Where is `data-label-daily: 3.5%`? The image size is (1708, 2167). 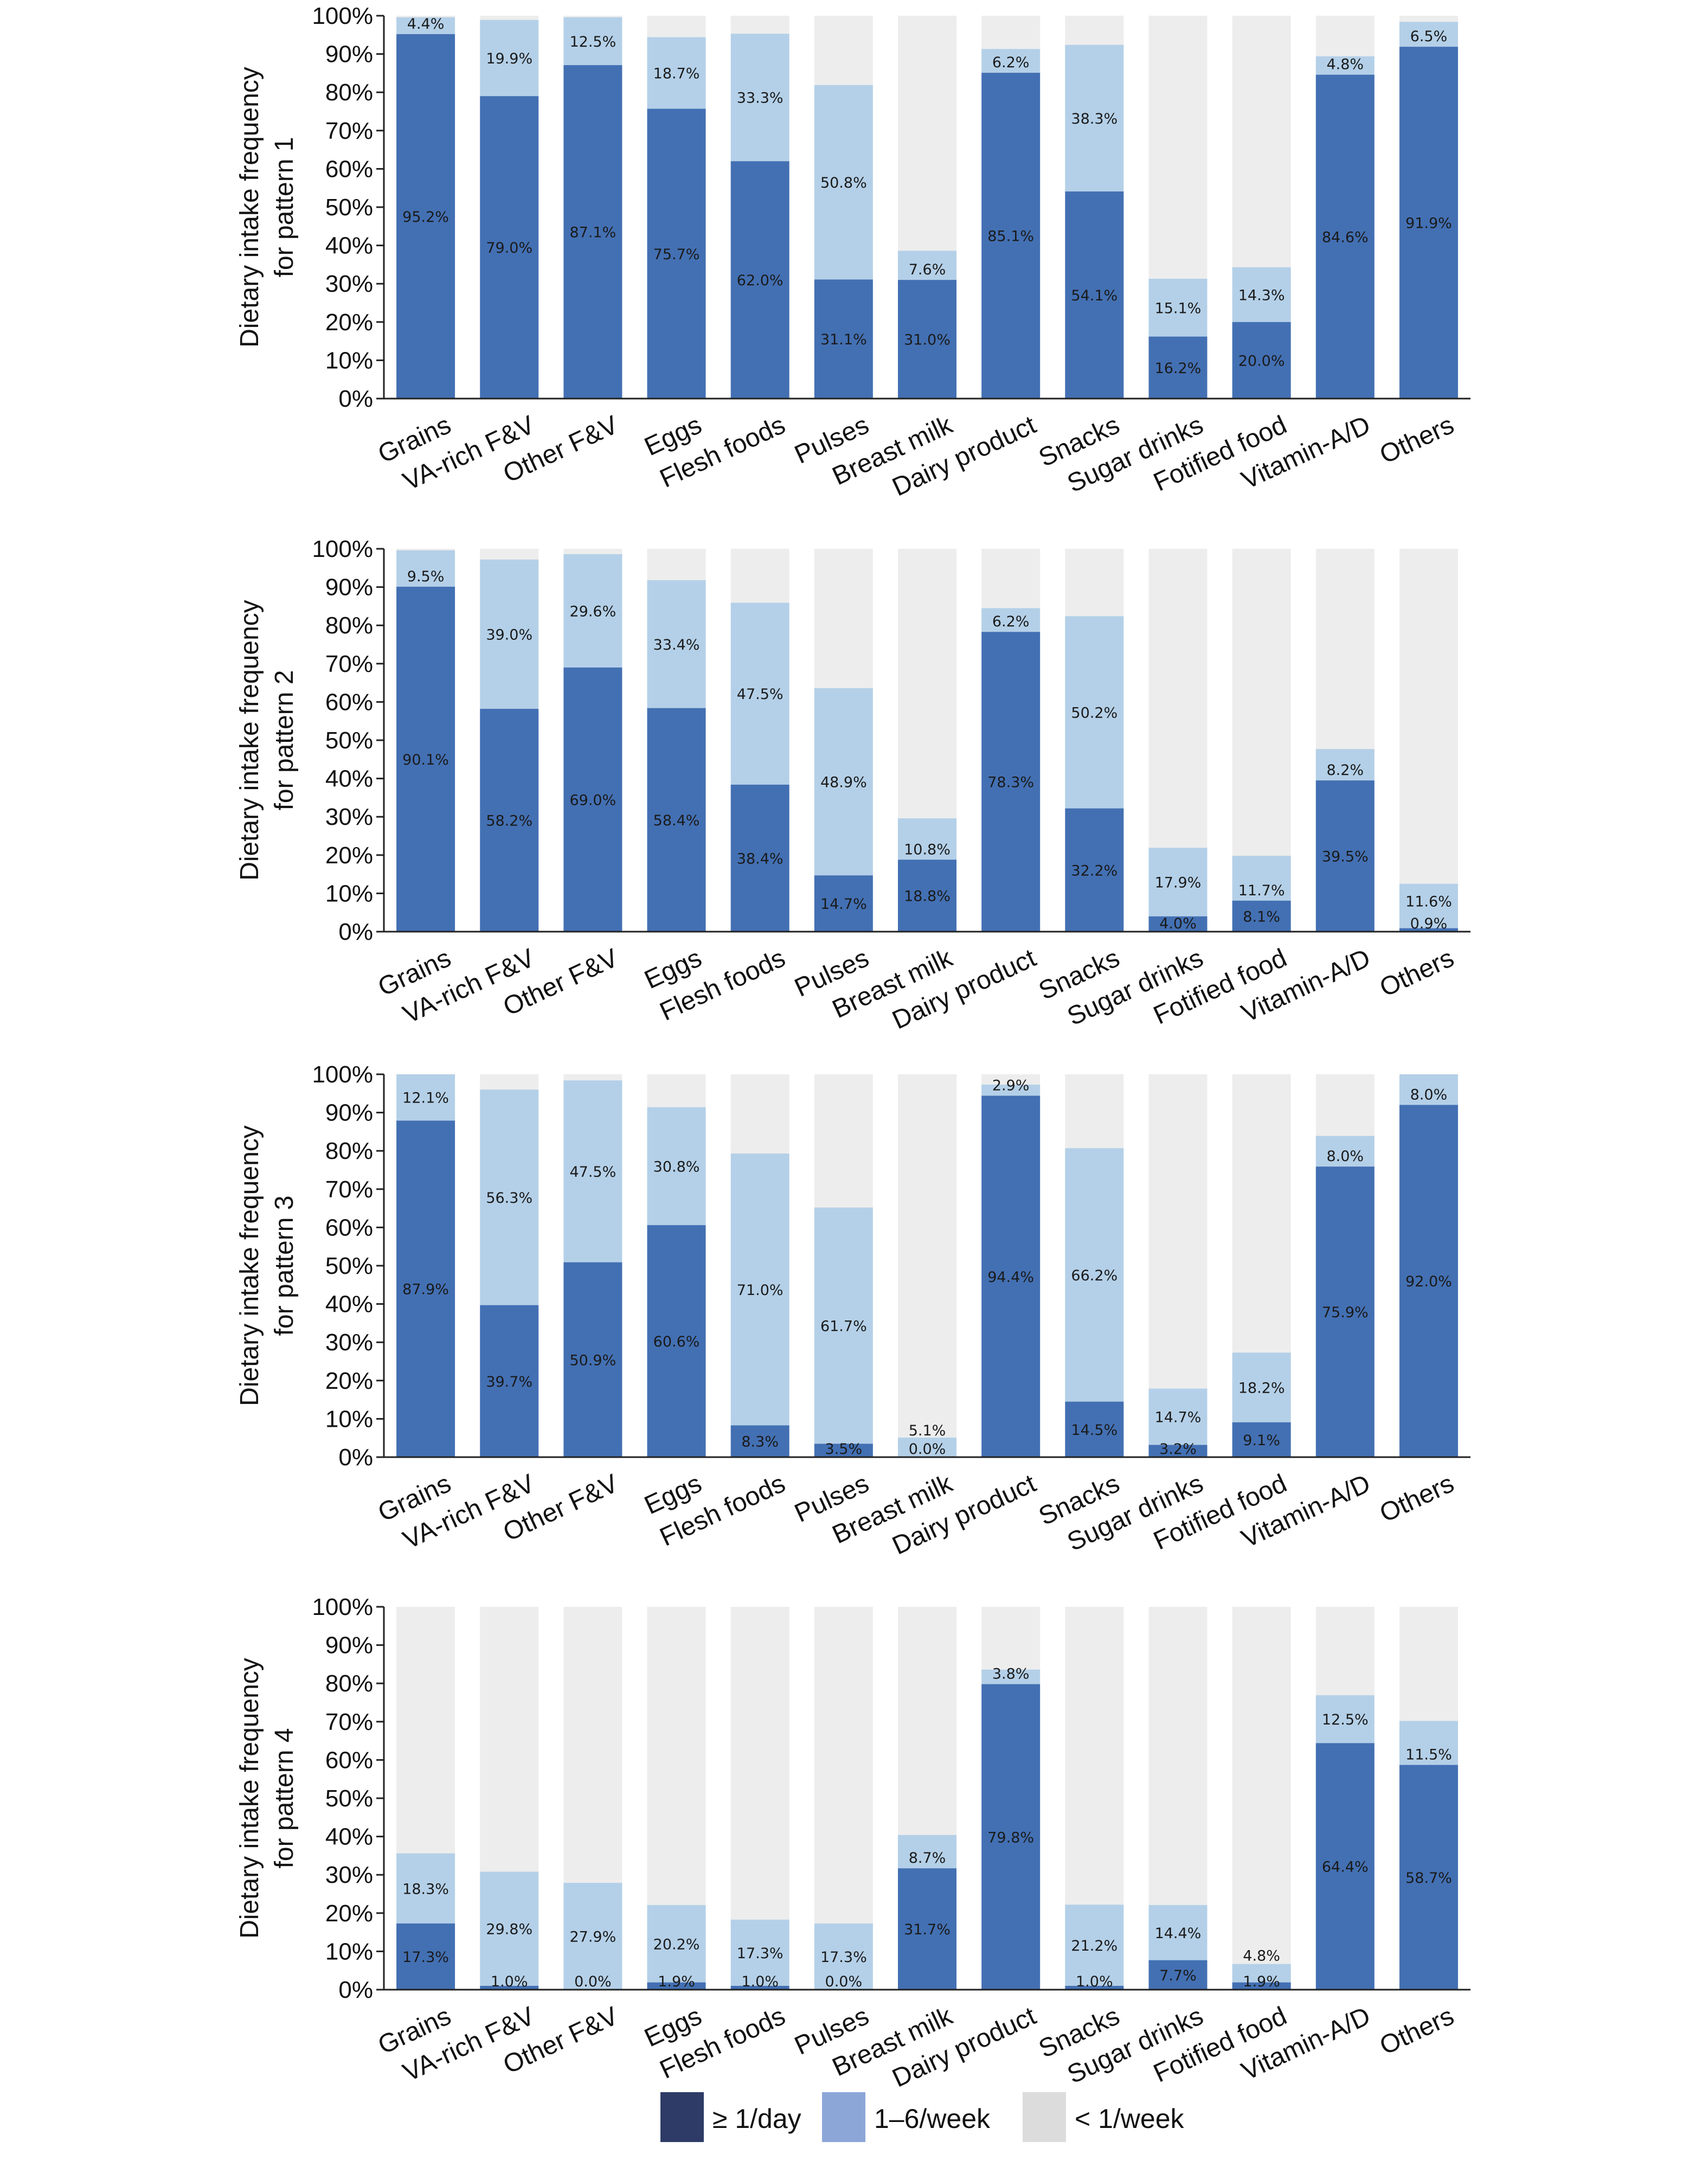 data-label-daily: 3.5% is located at coordinates (844, 1449).